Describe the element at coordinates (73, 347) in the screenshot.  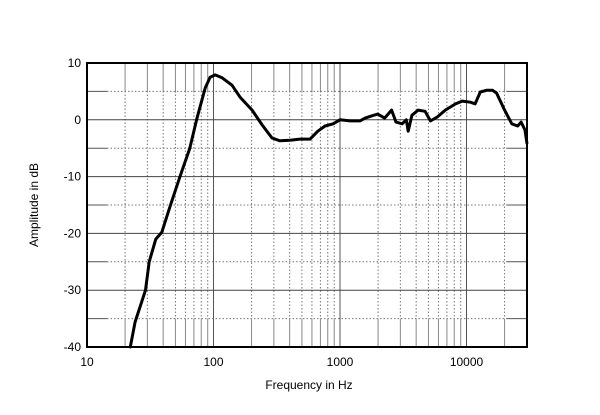
I see `y-tick-label: -40` at that location.